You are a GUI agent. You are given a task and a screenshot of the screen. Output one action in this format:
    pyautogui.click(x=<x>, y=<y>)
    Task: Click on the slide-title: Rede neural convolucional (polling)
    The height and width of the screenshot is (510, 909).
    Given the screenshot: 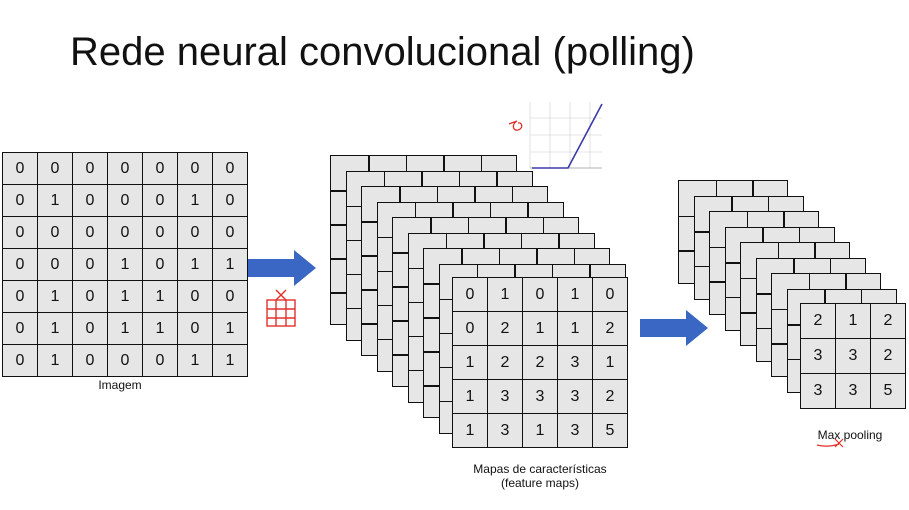 What is the action you would take?
    pyautogui.click(x=382, y=52)
    